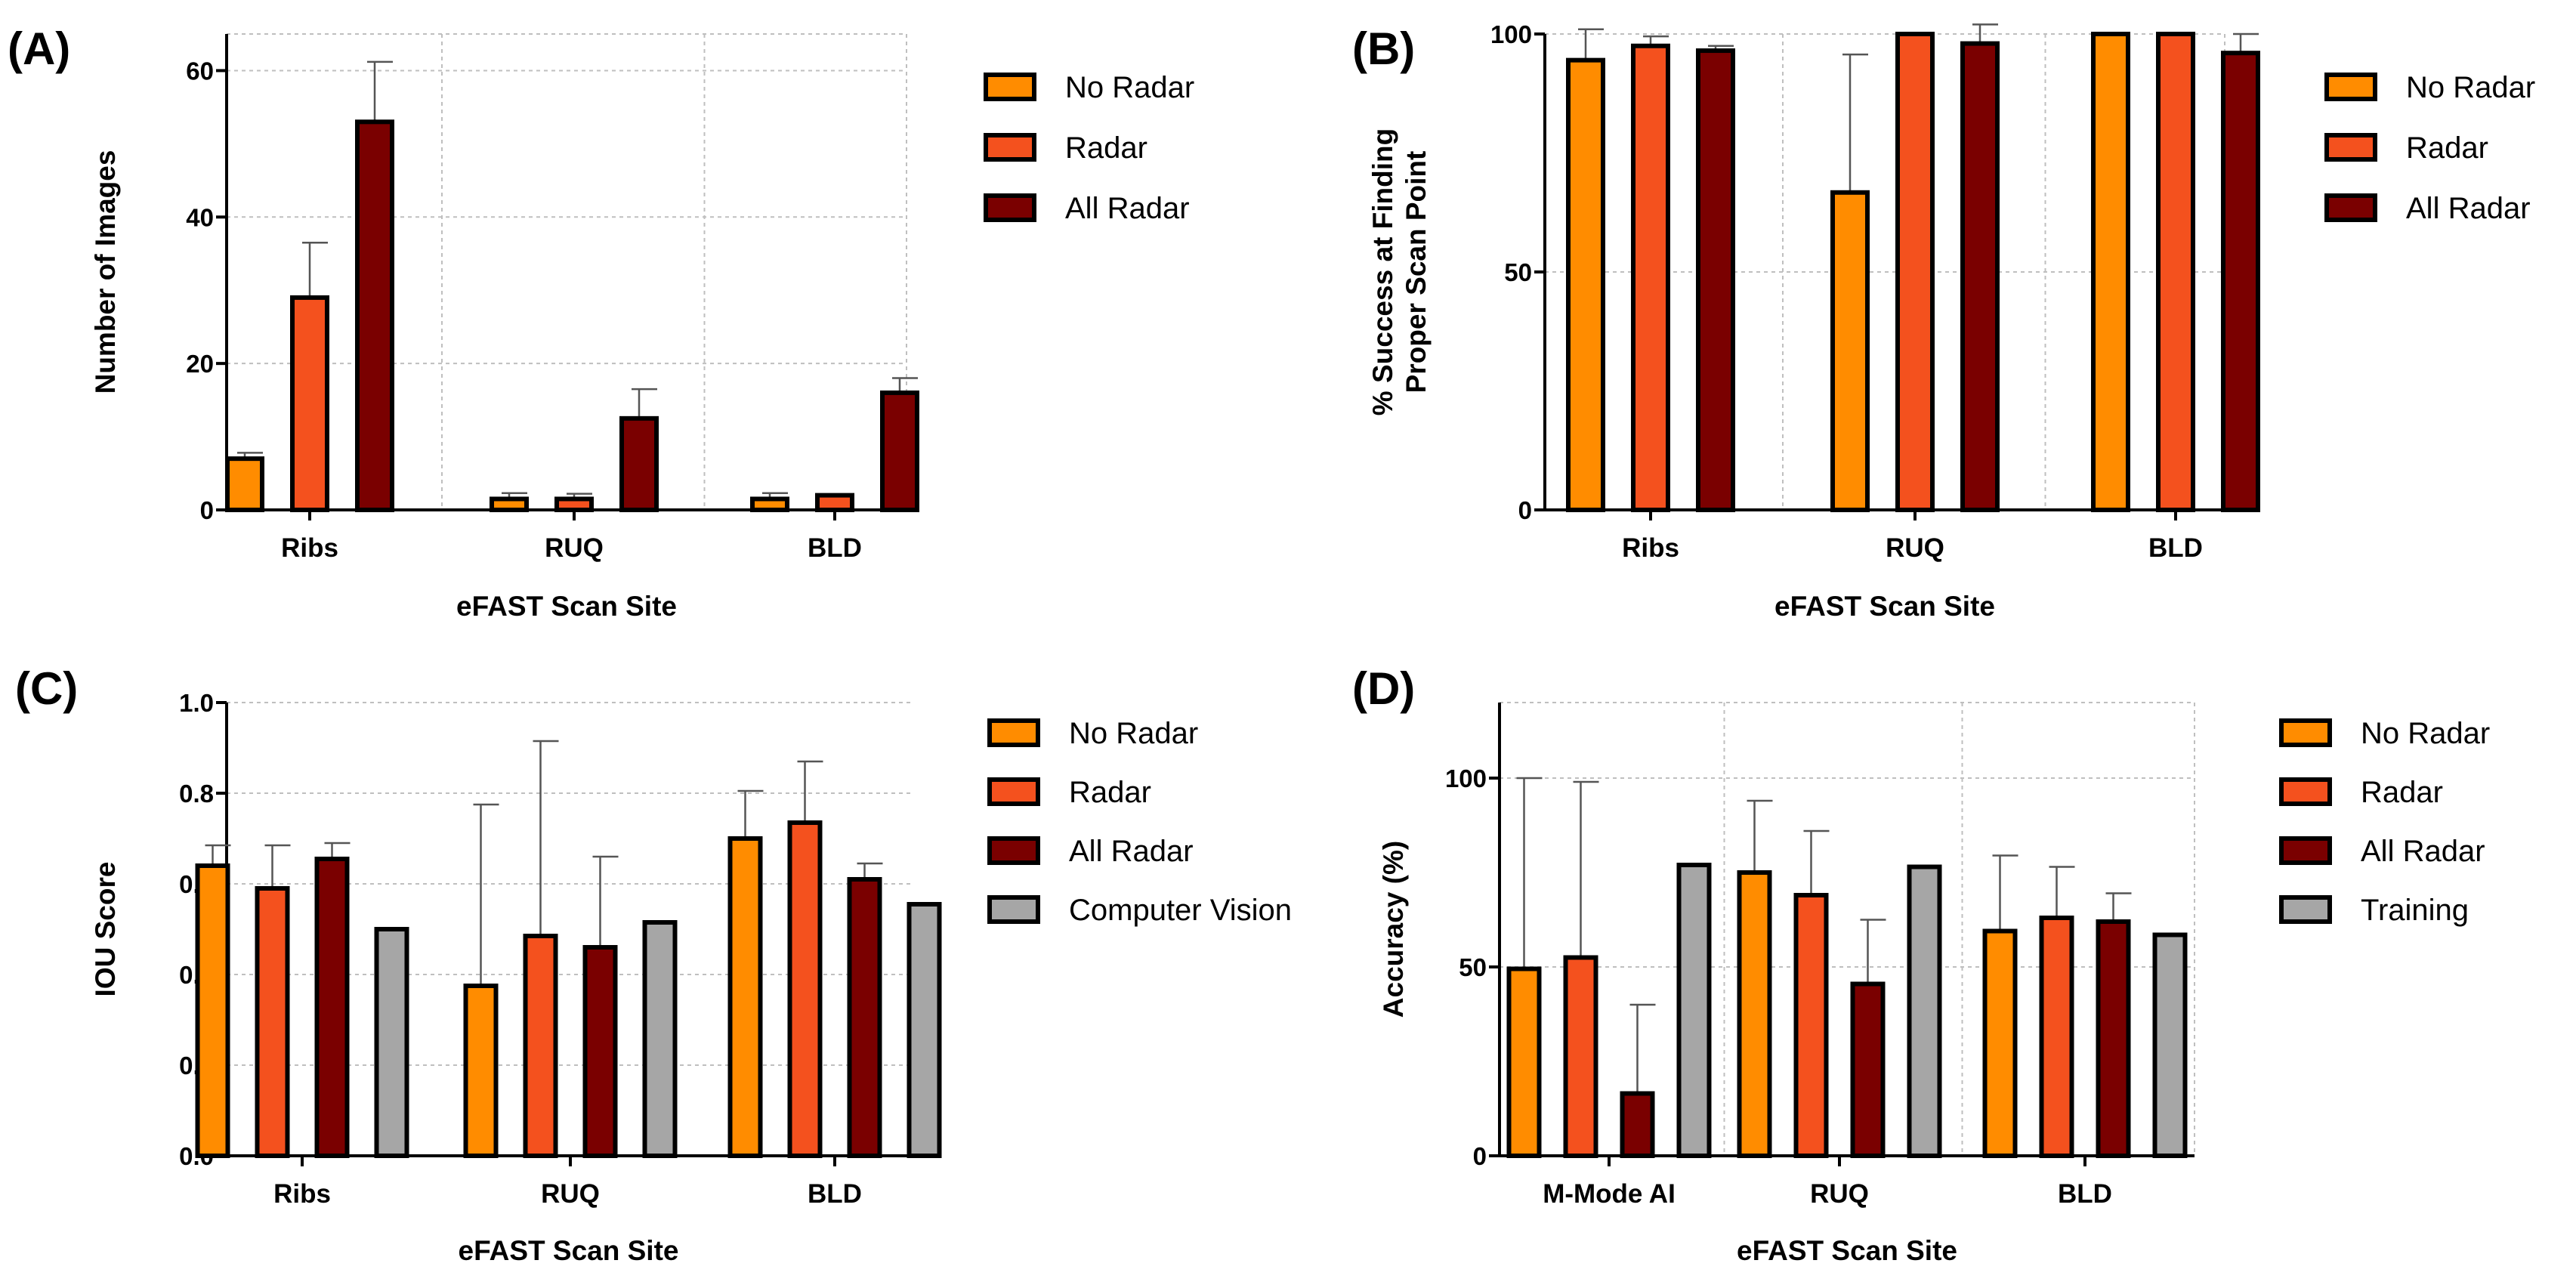  Describe the element at coordinates (200, 217) in the screenshot. I see `y-tick-label: 40` at that location.